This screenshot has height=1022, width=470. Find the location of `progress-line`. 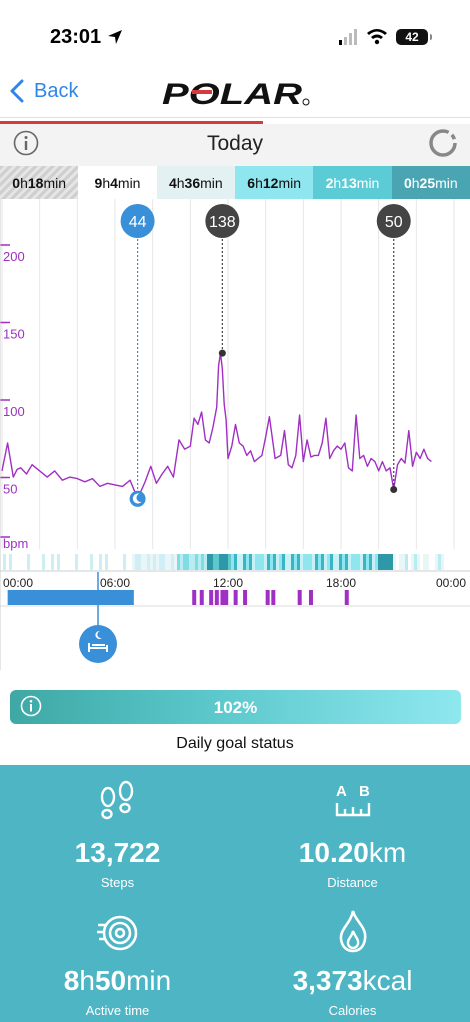

progress-line is located at coordinates (131, 122).